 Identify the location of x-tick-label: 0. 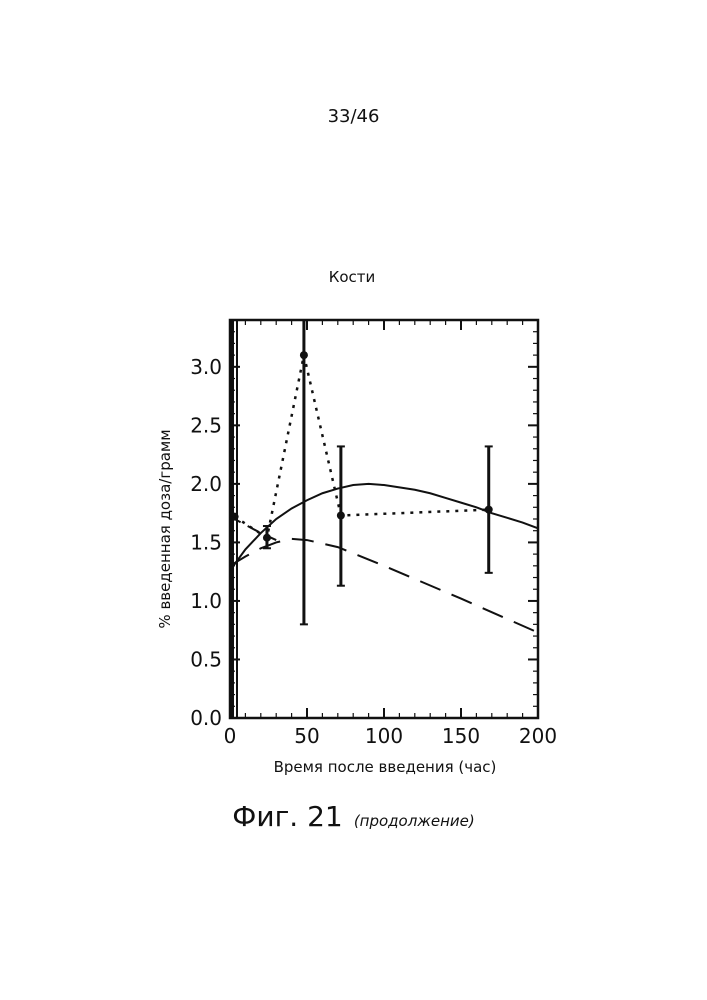
(230, 736).